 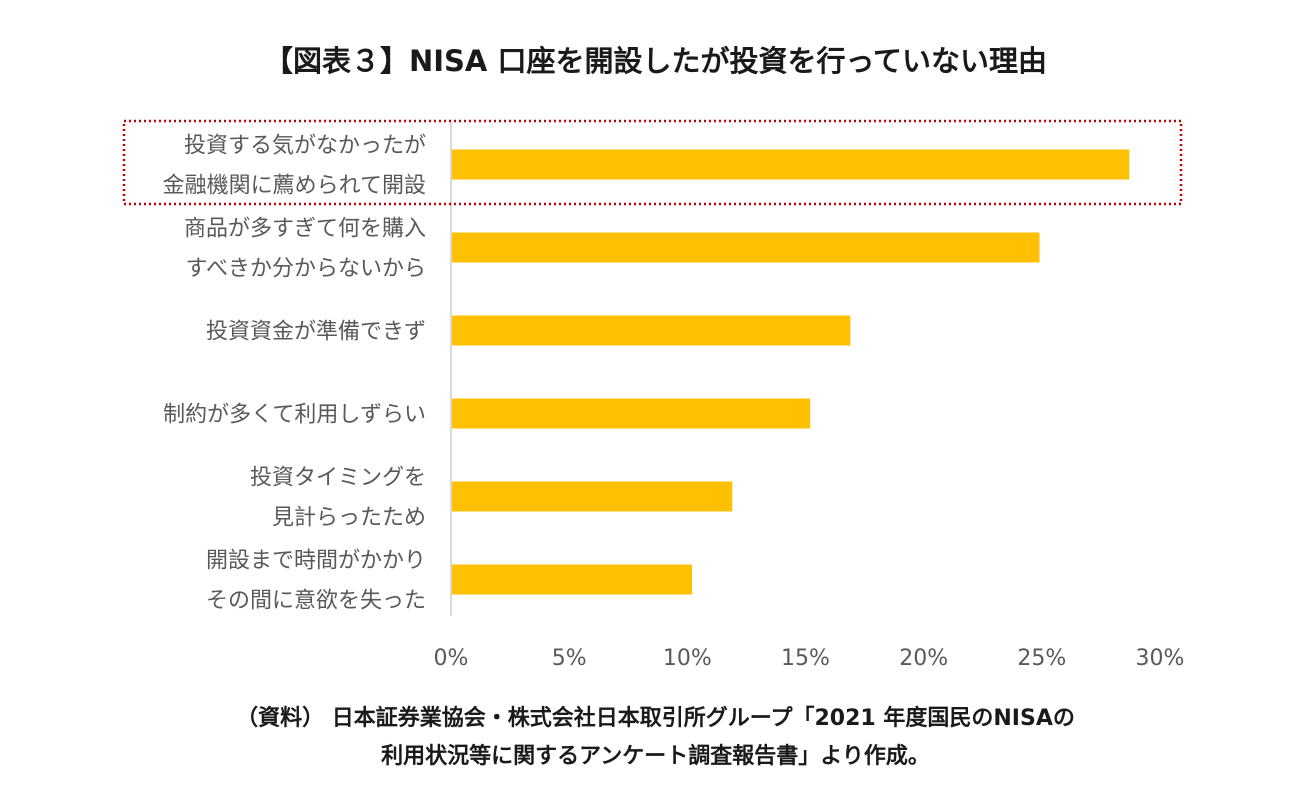 I want to click on x-tick-label-3: 15%, so click(x=805, y=658).